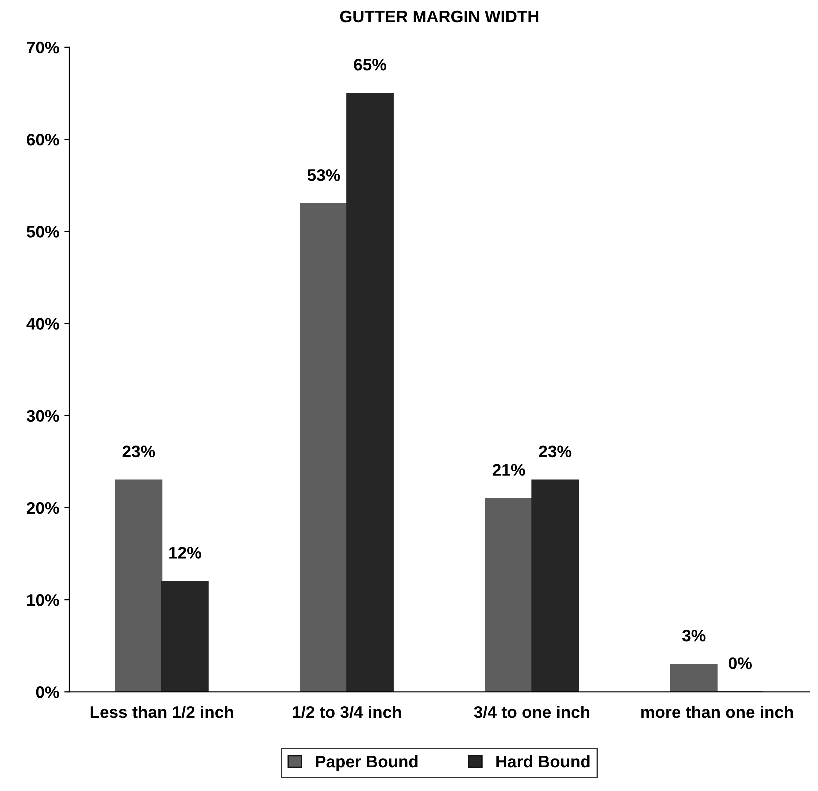 This screenshot has width=818, height=791. Describe the element at coordinates (162, 712) in the screenshot. I see `x-tick-label: Less than 1/2 inch` at that location.